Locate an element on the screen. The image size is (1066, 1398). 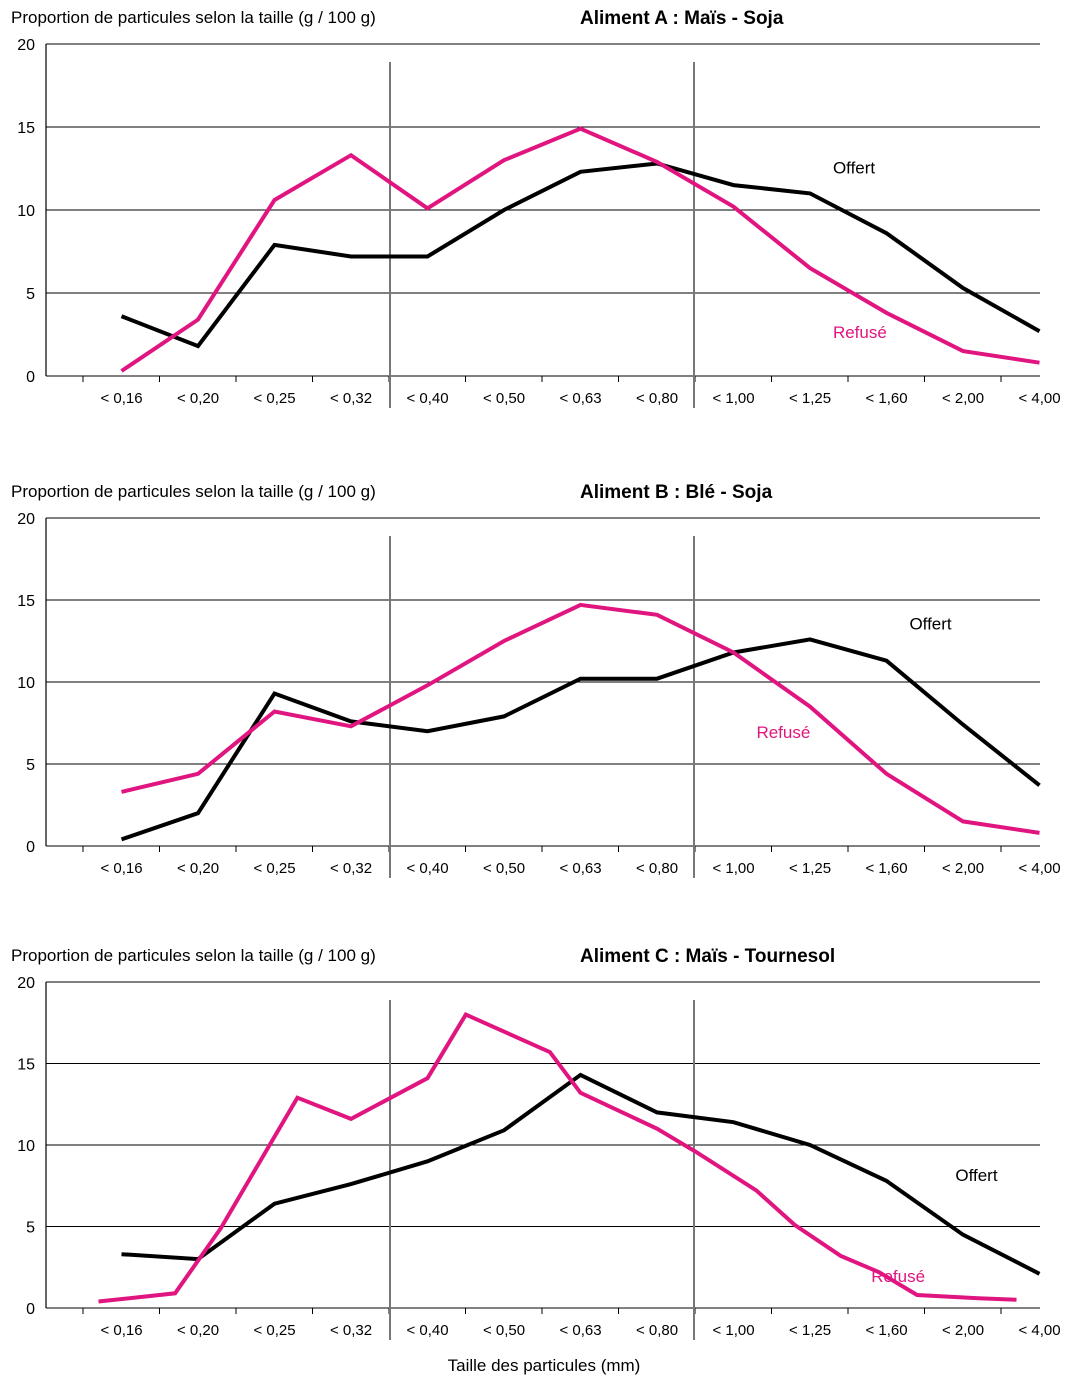
chart-title: Aliment A : Maïs - Soja is located at coordinates (682, 18).